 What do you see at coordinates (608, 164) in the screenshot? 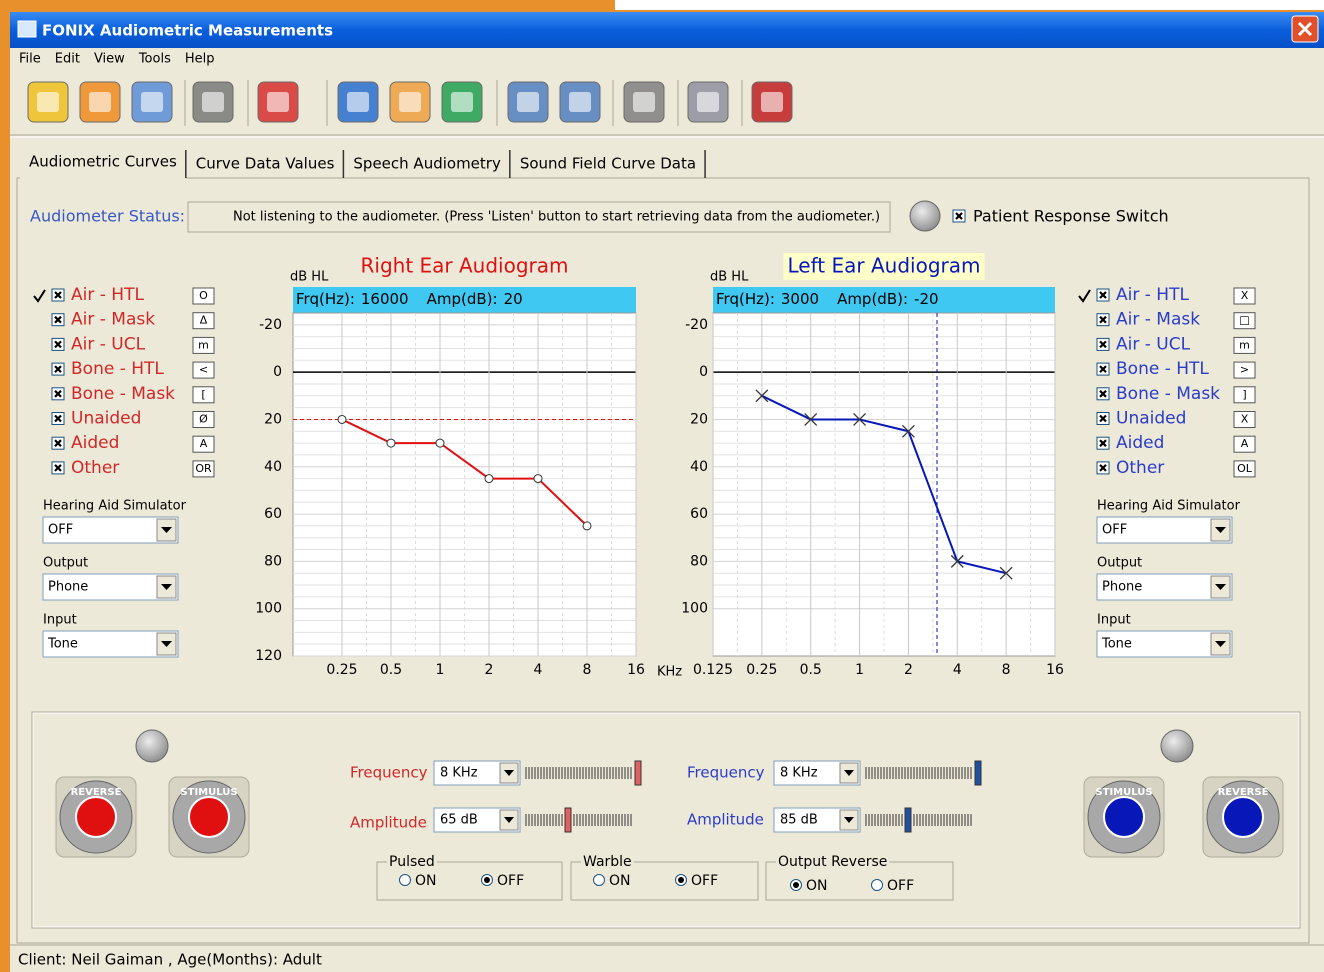
I see `tab-label: Sound Field Curve Data` at bounding box center [608, 164].